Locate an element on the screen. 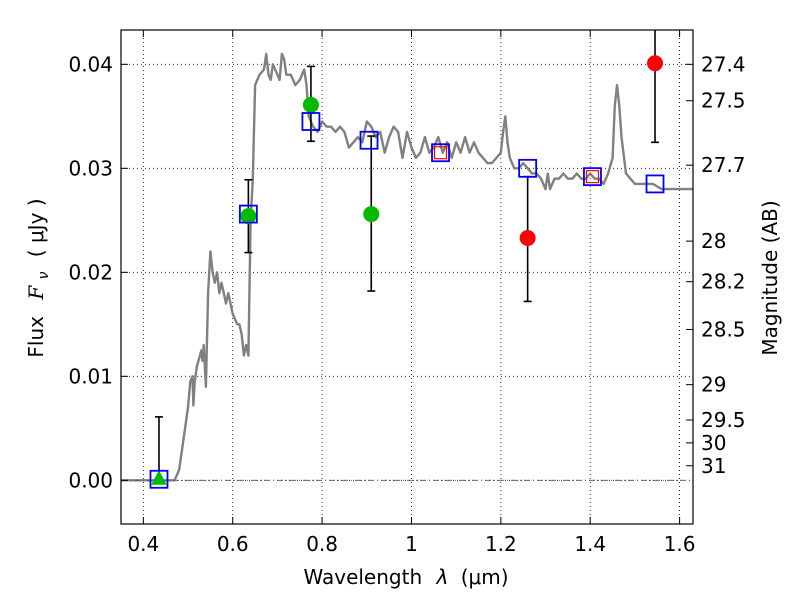 Image resolution: width=800 pixels, height=600 pixels. magnitude-tick-label: 28.5 is located at coordinates (723, 330).